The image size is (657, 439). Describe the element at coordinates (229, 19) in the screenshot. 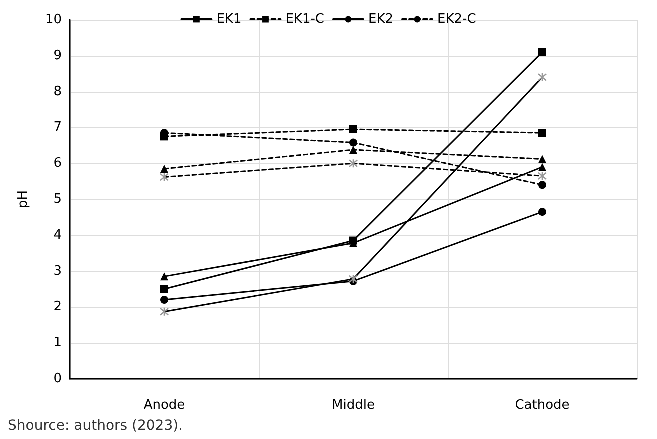

I see `legend-label: EK1` at that location.